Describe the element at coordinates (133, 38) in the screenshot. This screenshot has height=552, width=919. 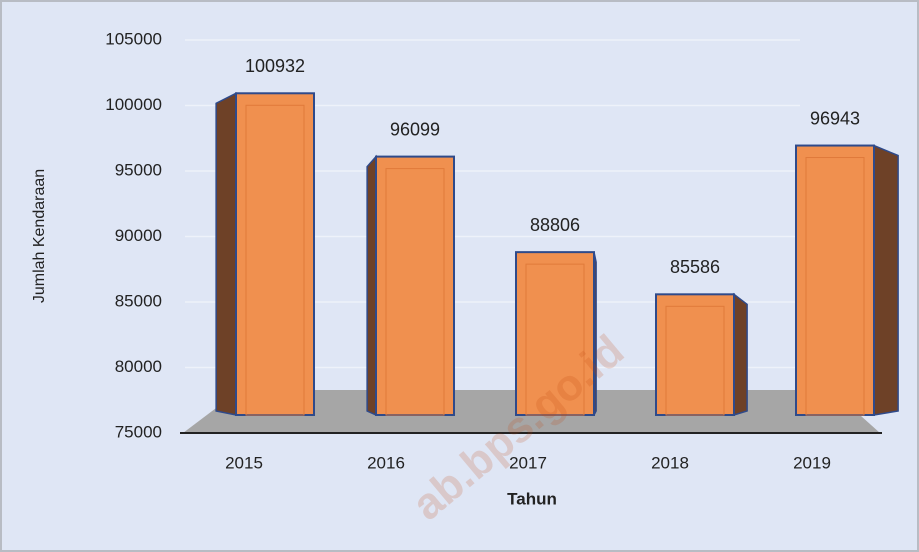
I see `y-tick-label: 105000` at that location.